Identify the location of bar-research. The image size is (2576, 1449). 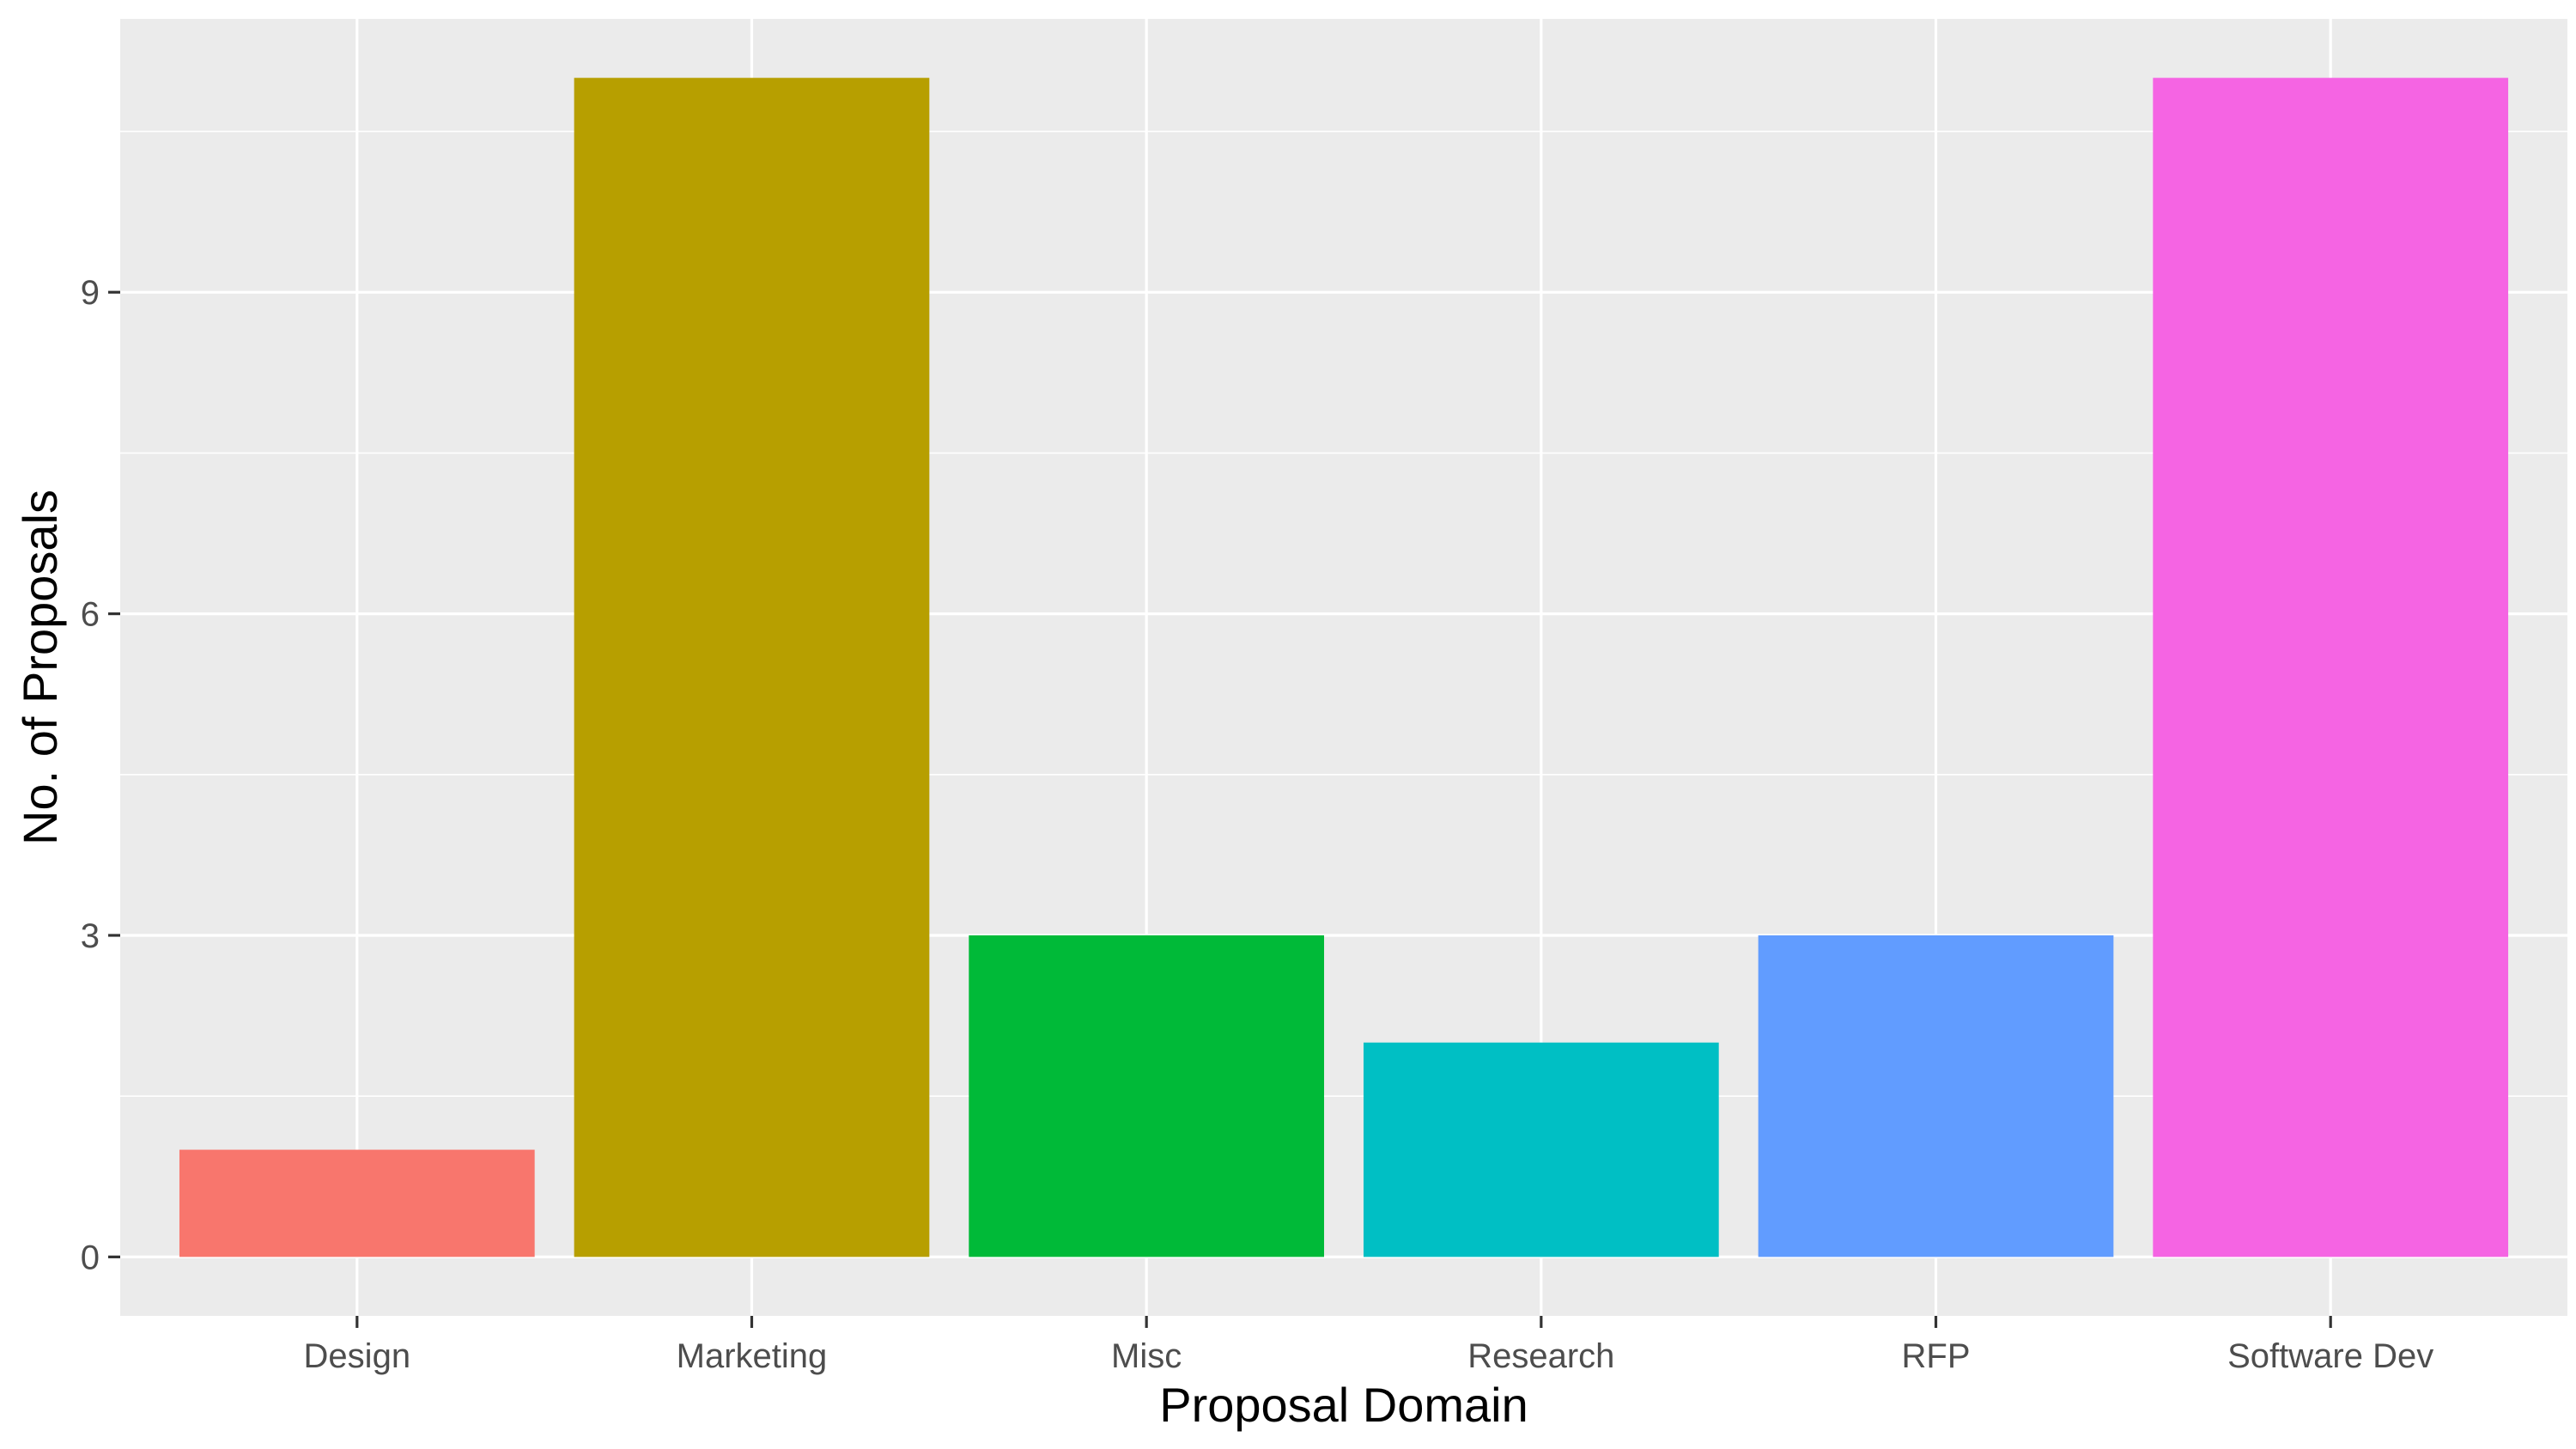
(1541, 1149).